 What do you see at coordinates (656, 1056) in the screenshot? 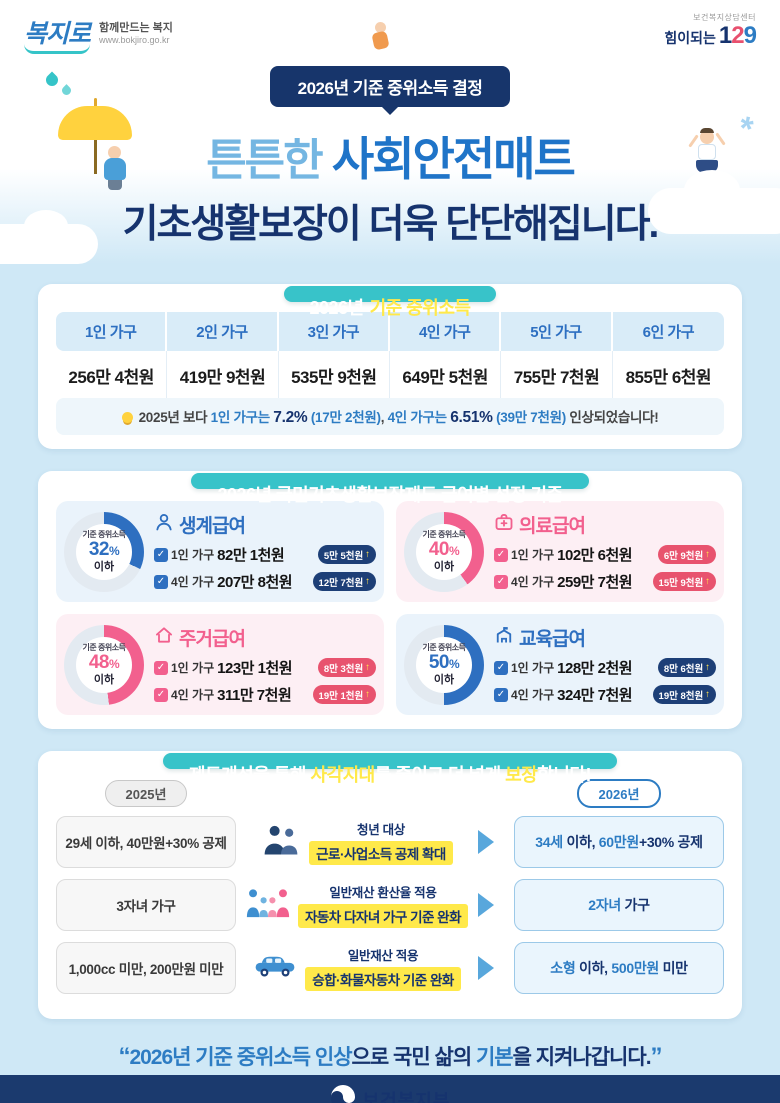
I see `close-quote-icon: ”` at bounding box center [656, 1056].